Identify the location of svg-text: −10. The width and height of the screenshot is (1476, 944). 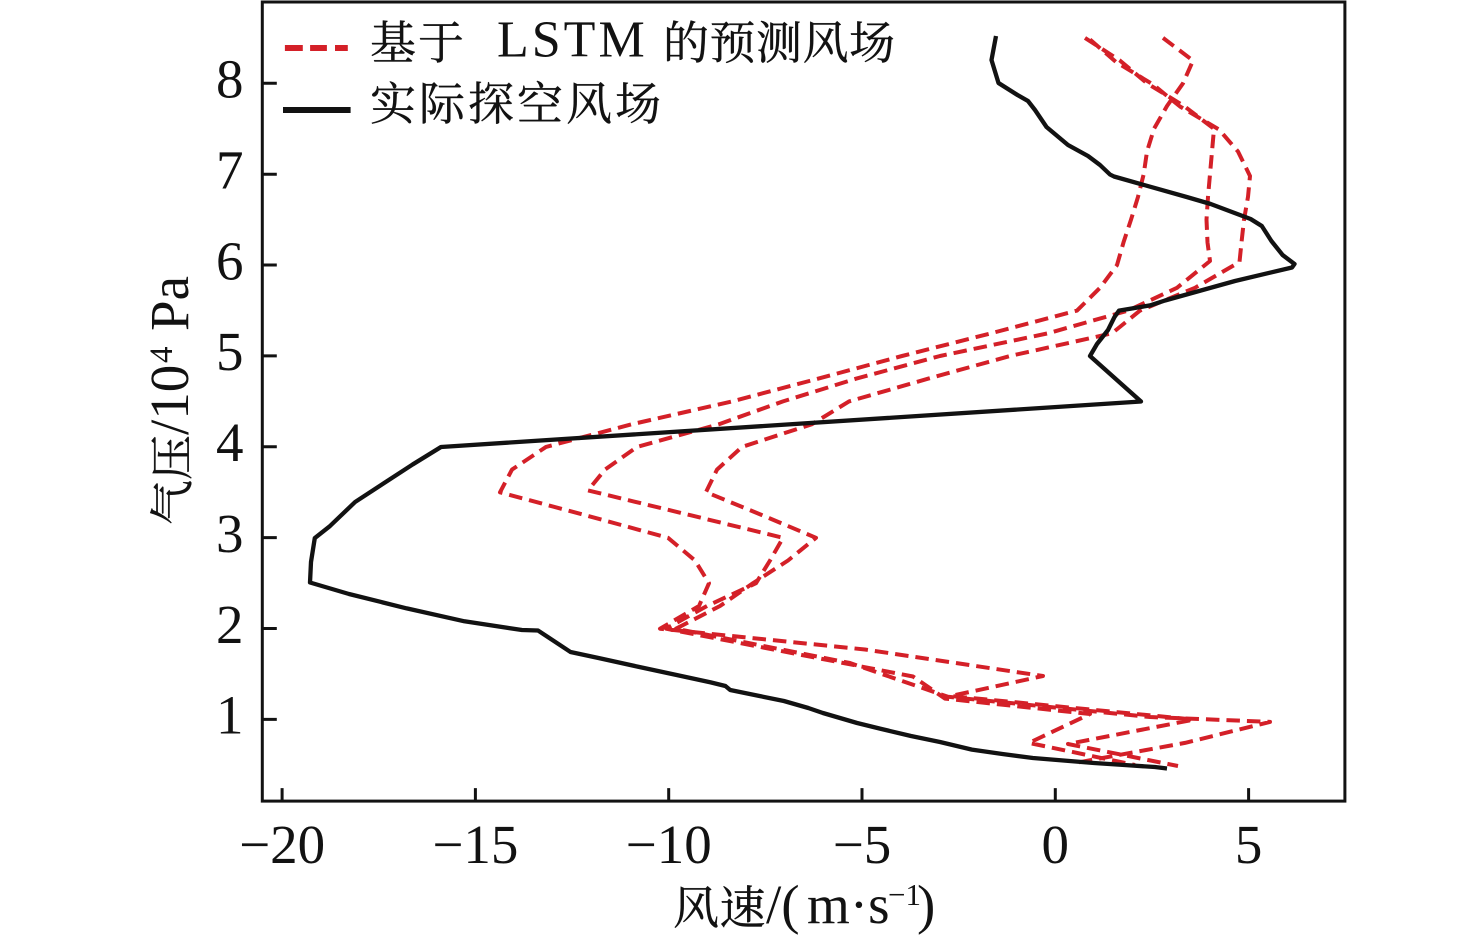
(669, 844).